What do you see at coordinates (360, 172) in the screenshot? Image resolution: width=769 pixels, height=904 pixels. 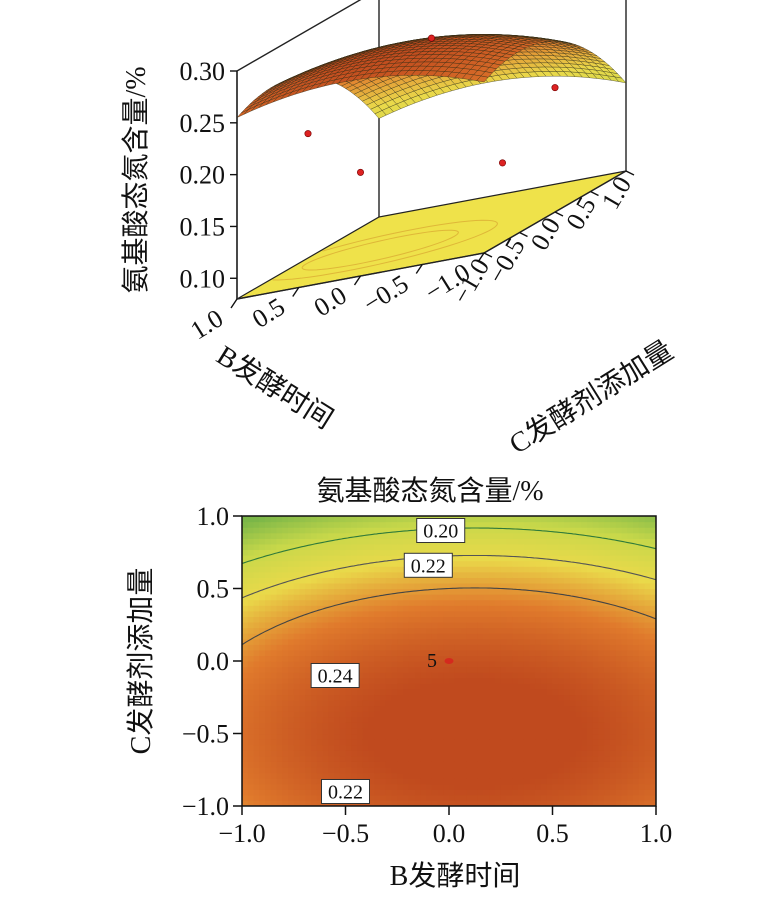 I see `surface-design-point` at bounding box center [360, 172].